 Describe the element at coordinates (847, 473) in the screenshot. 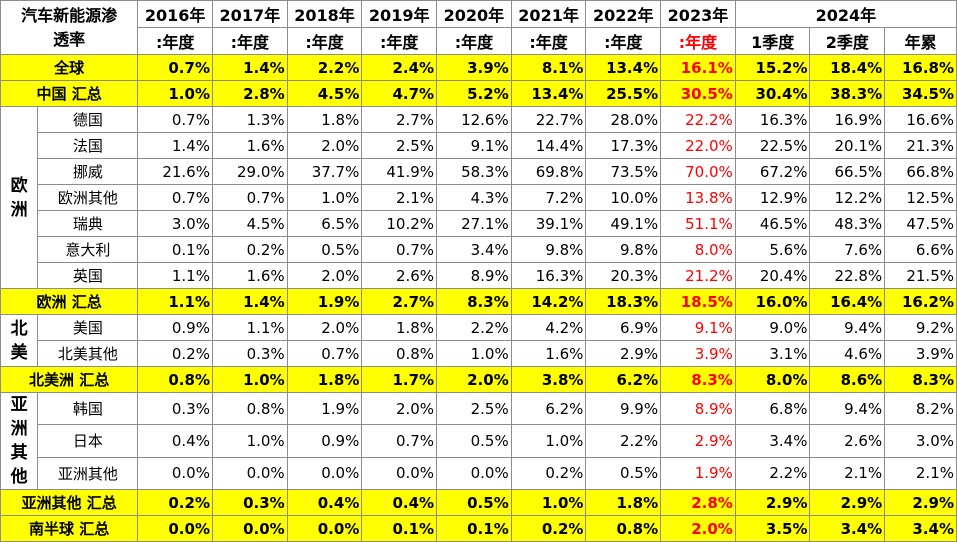

I see `value-cell: 2.1%` at that location.